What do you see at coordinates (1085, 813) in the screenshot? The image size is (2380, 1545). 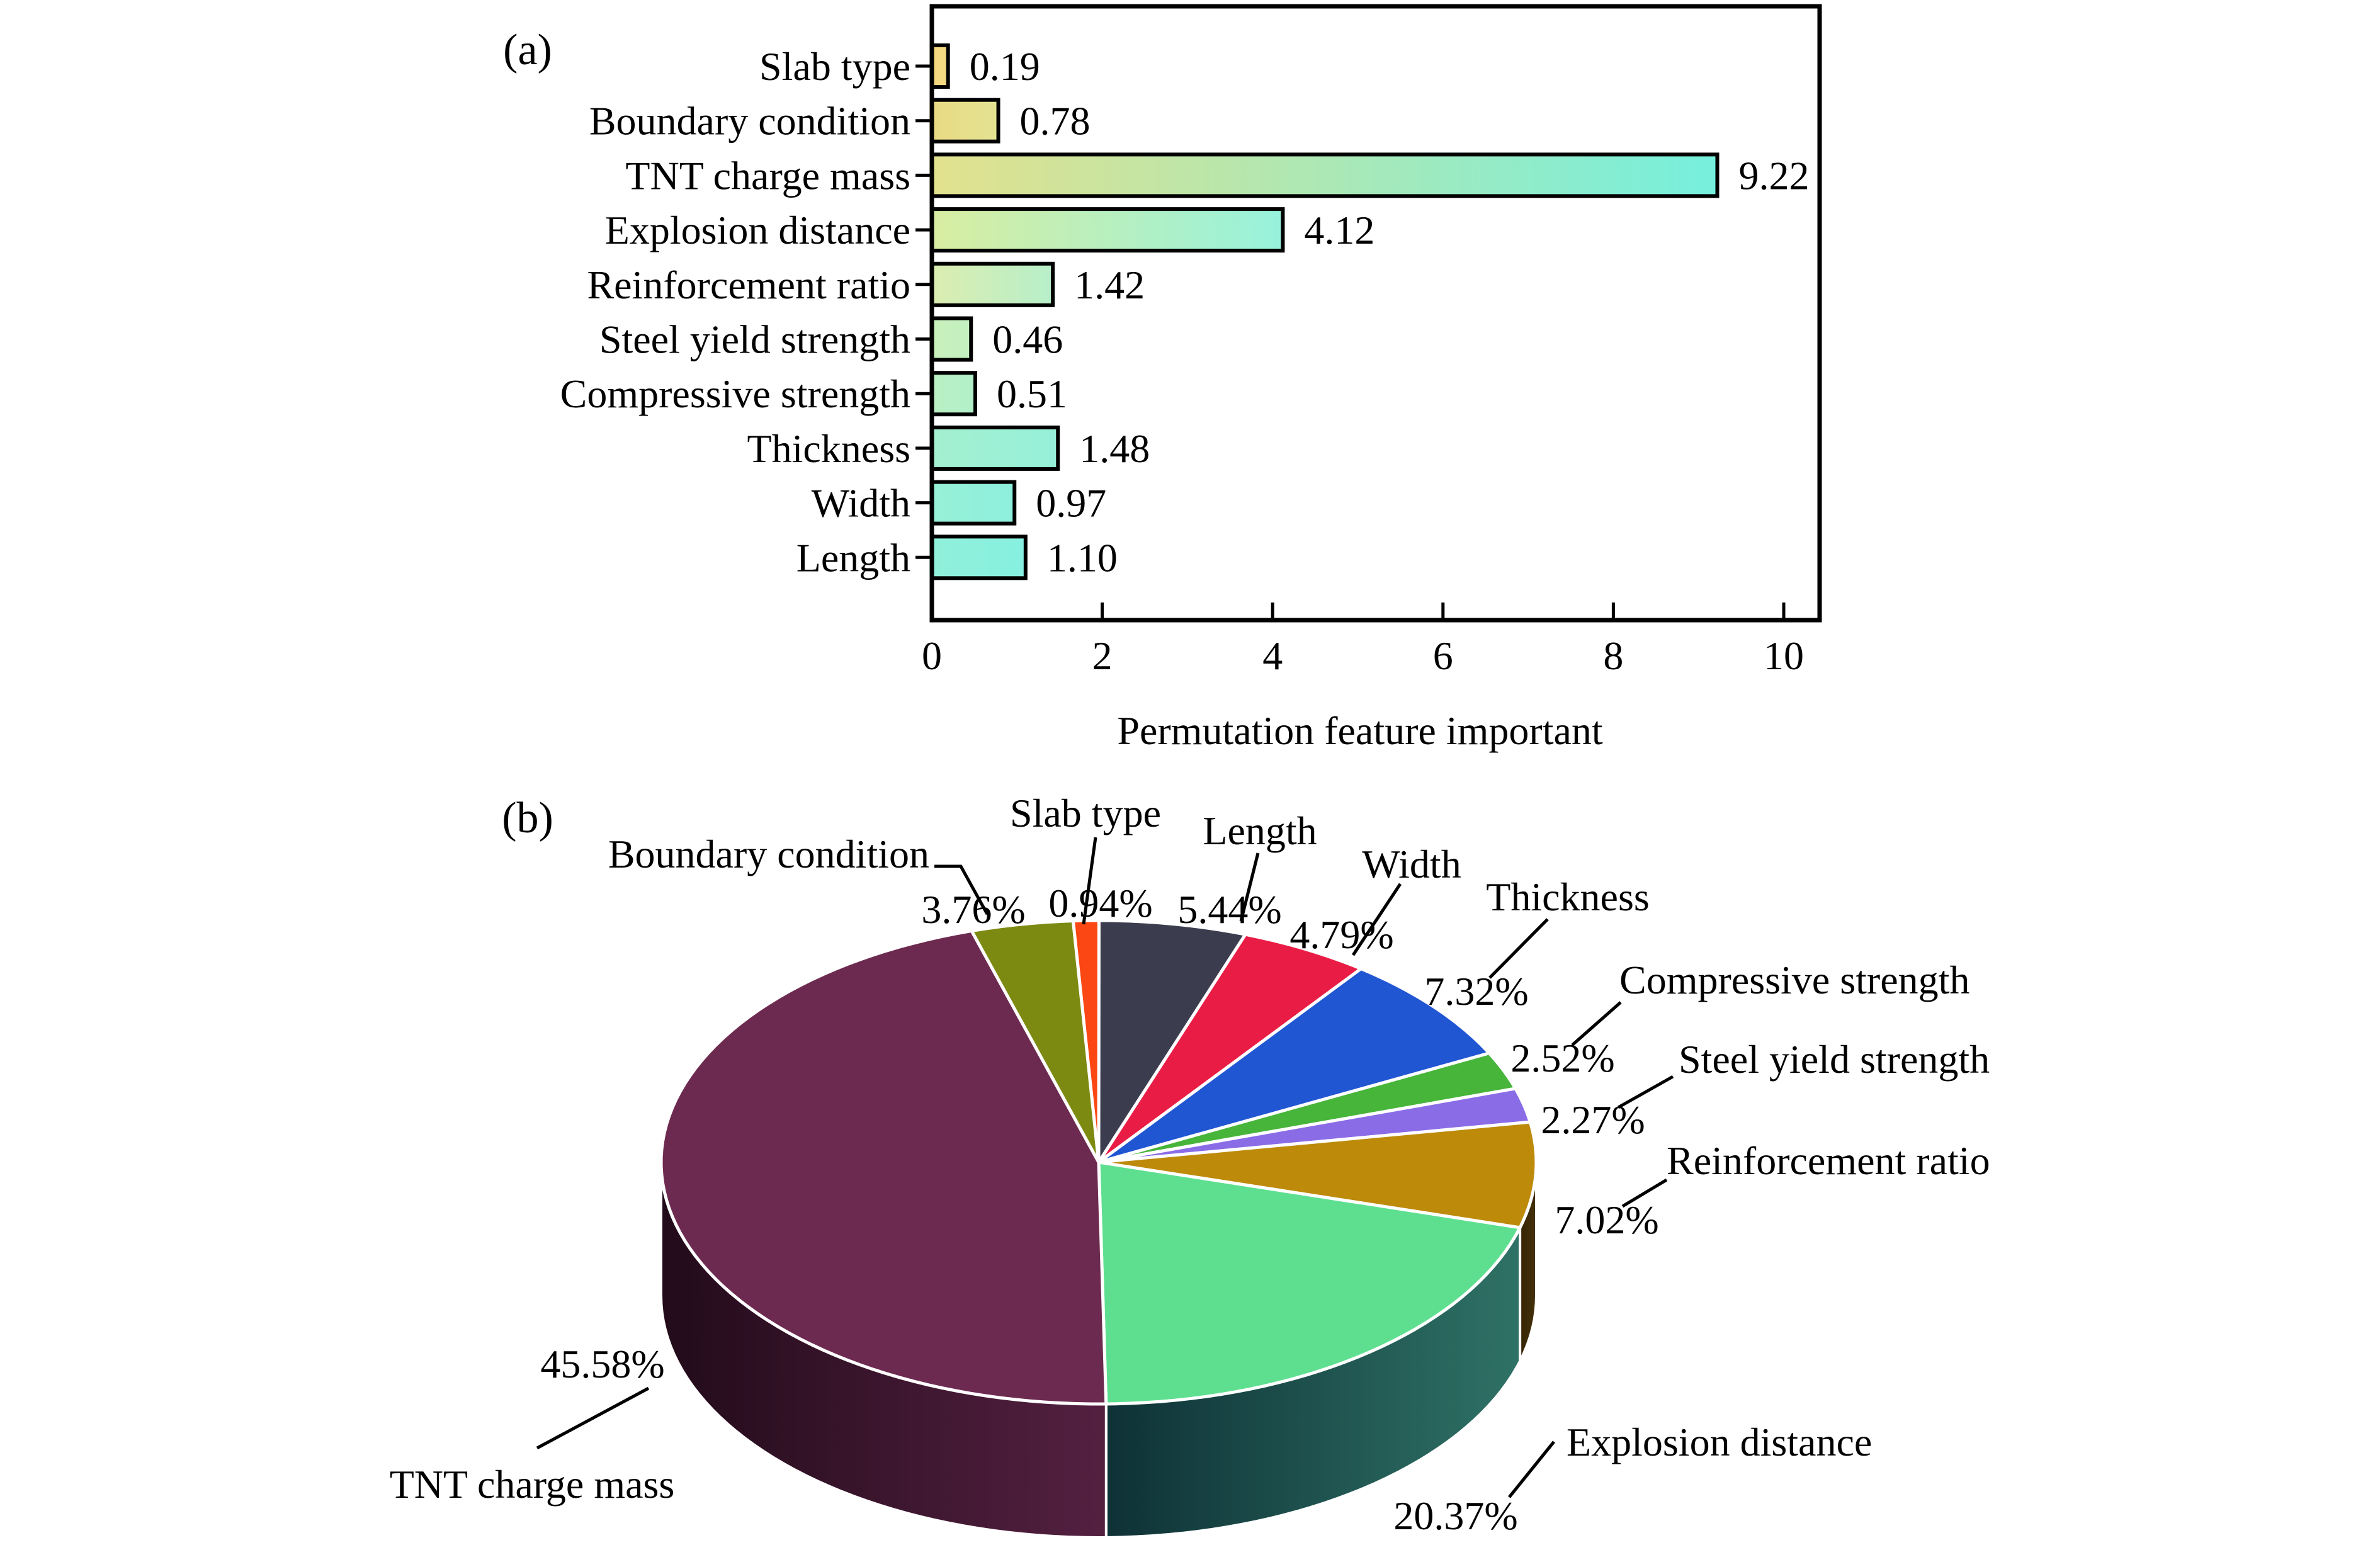 I see `pie-label-slab-type: Slab type` at bounding box center [1085, 813].